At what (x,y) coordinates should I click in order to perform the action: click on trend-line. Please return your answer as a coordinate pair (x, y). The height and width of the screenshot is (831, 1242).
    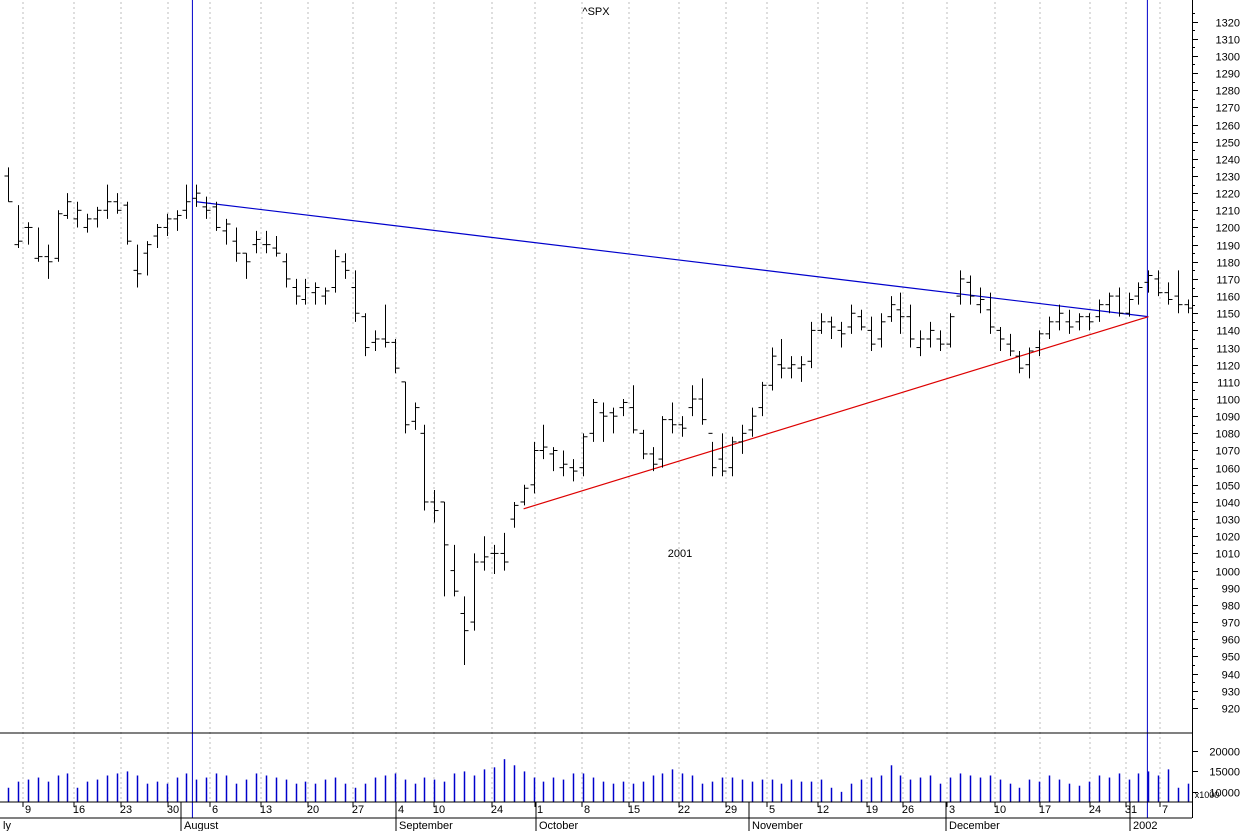
    Looking at the image, I should click on (672, 259).